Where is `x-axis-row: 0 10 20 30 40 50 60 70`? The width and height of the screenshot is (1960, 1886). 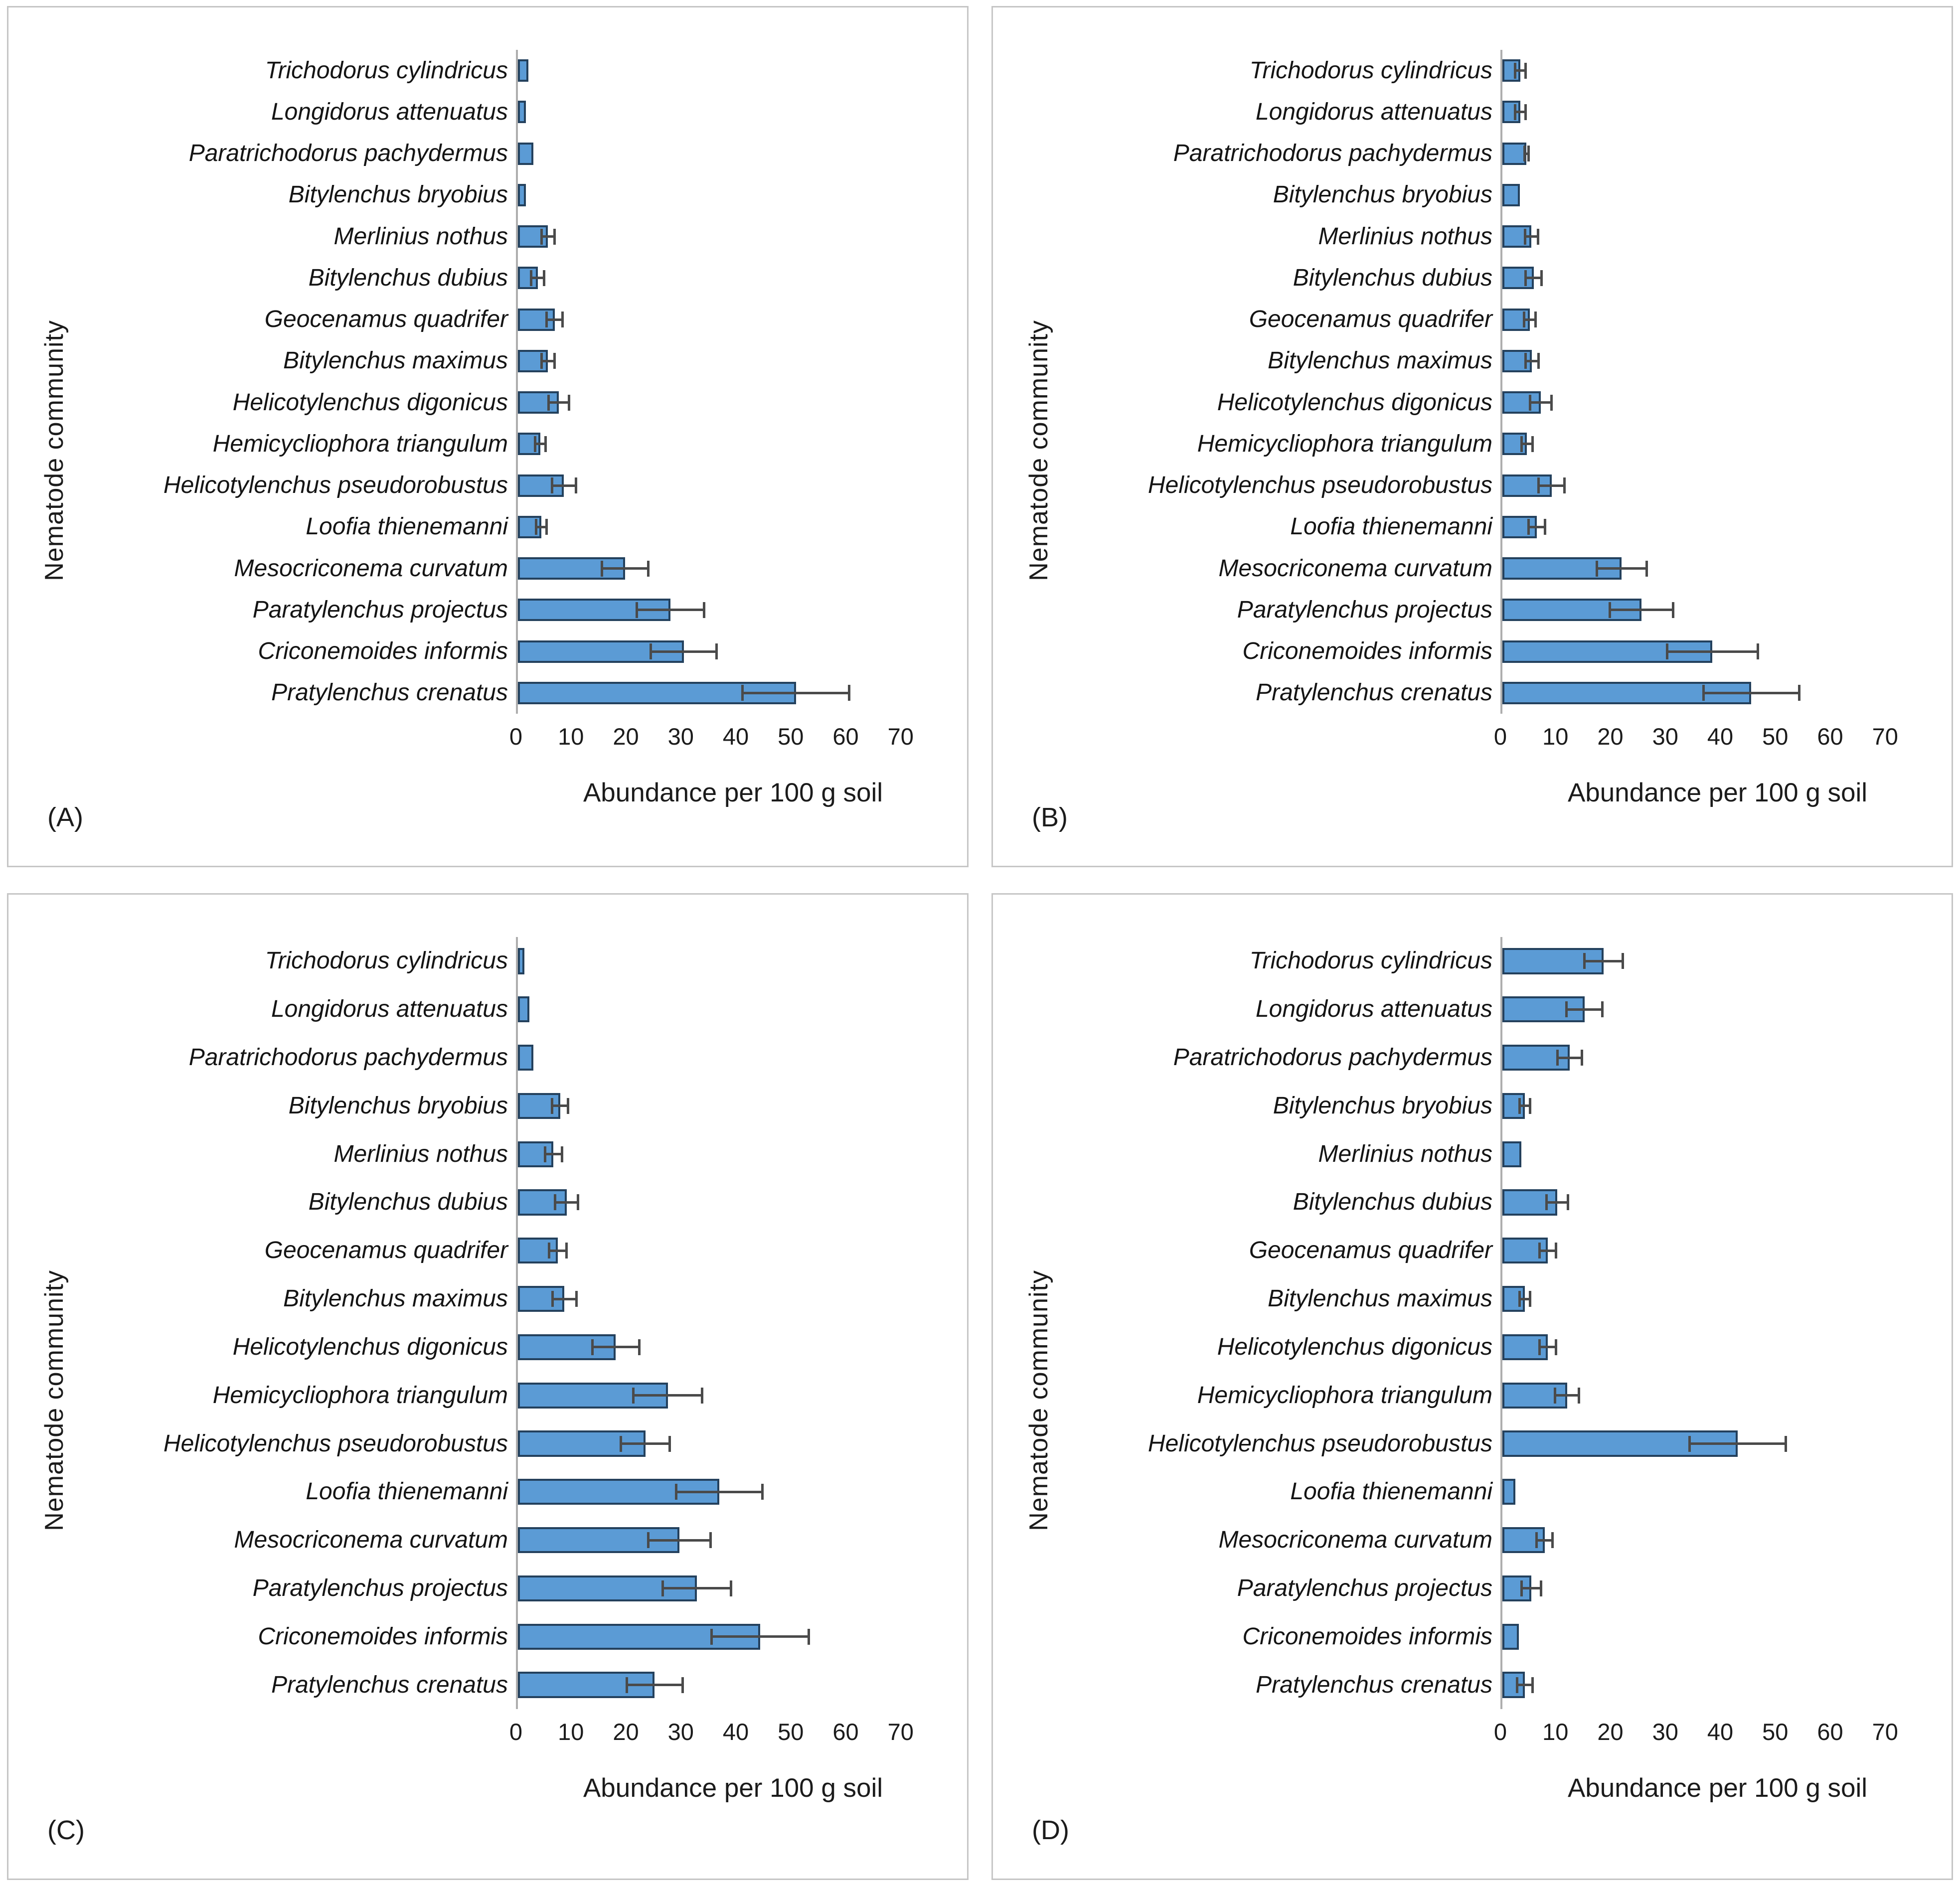 x-axis-row: 0 10 20 30 40 50 60 70 is located at coordinates (519, 739).